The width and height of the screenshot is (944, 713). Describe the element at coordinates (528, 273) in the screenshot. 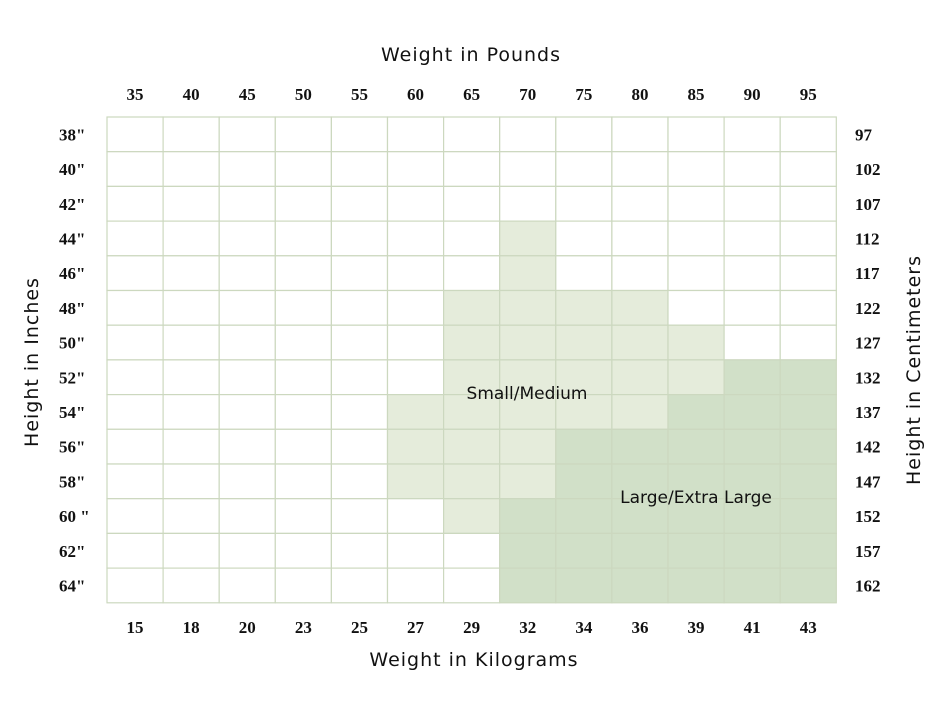

I see `cell-46in-70lb` at that location.